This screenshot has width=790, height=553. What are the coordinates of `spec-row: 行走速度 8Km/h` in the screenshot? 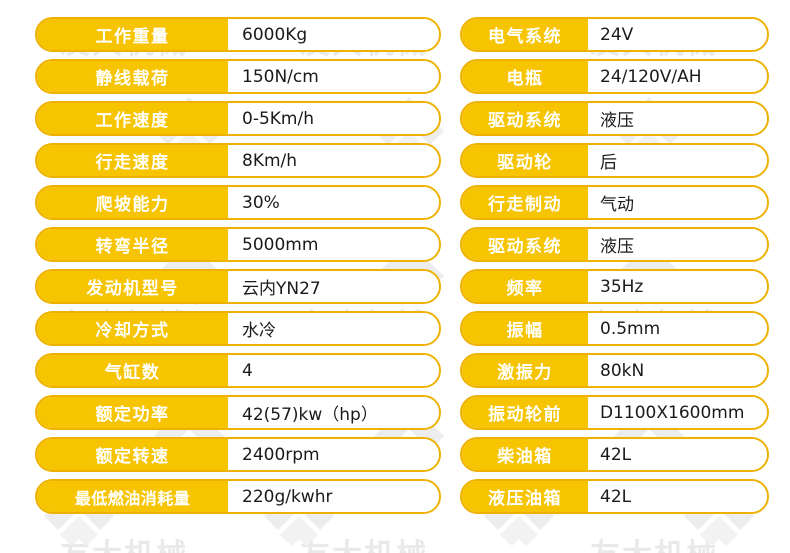 It's located at (238, 160).